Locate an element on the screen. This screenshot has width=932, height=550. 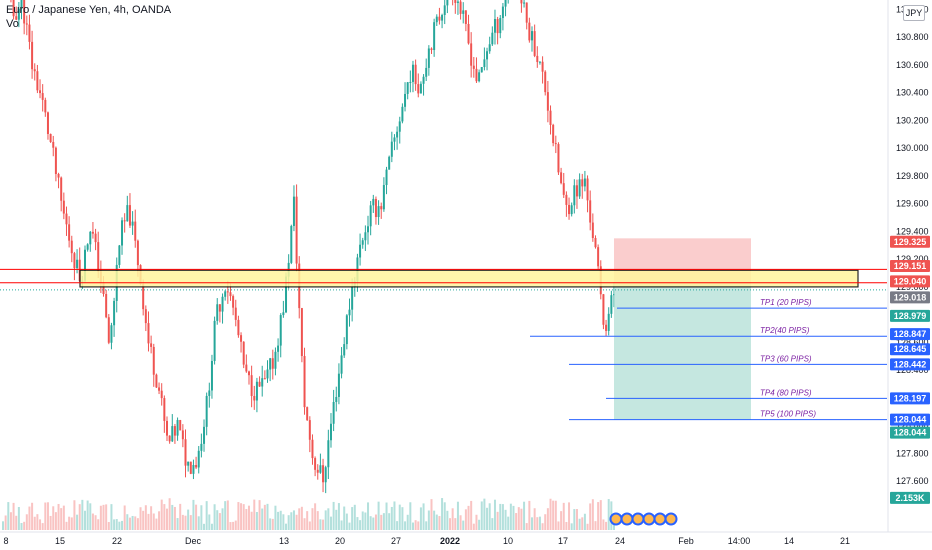
tp-label: TP4 (80 PIPS) is located at coordinates (786, 392).